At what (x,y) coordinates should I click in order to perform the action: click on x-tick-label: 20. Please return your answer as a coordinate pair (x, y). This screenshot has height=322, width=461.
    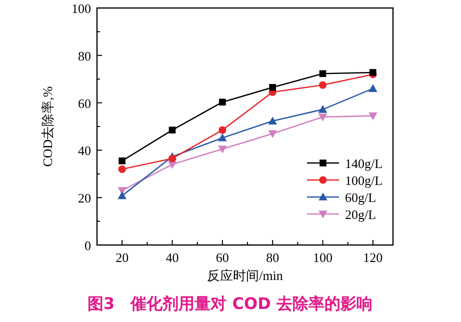
    Looking at the image, I should click on (122, 257).